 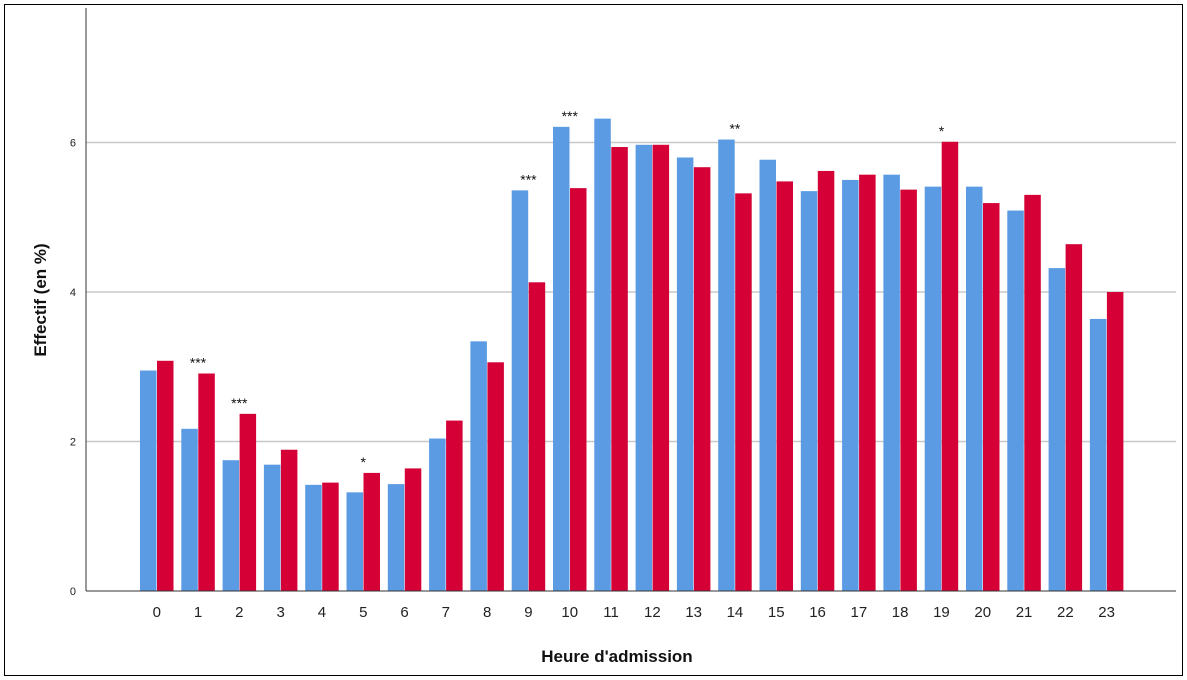 What do you see at coordinates (280, 612) in the screenshot?
I see `x-tick-label: 3` at bounding box center [280, 612].